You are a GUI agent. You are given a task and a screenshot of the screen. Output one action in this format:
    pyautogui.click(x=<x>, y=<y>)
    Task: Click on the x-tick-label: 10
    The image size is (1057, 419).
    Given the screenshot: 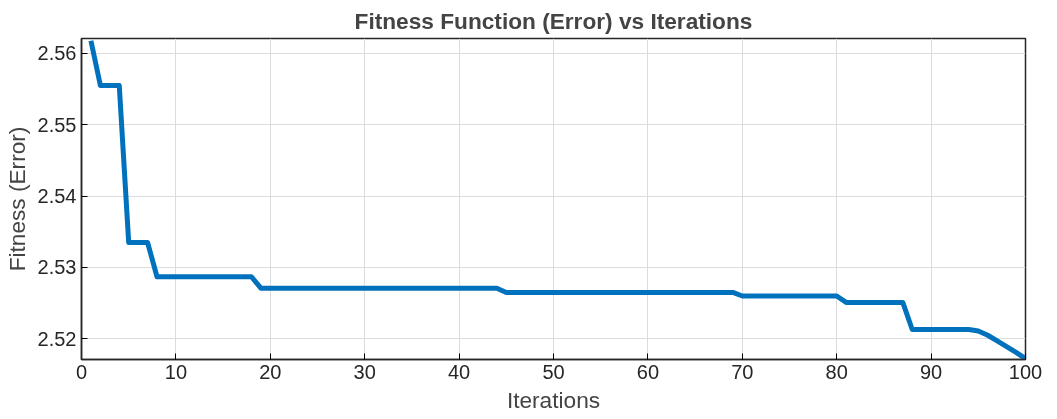 What is the action you would take?
    pyautogui.click(x=176, y=371)
    